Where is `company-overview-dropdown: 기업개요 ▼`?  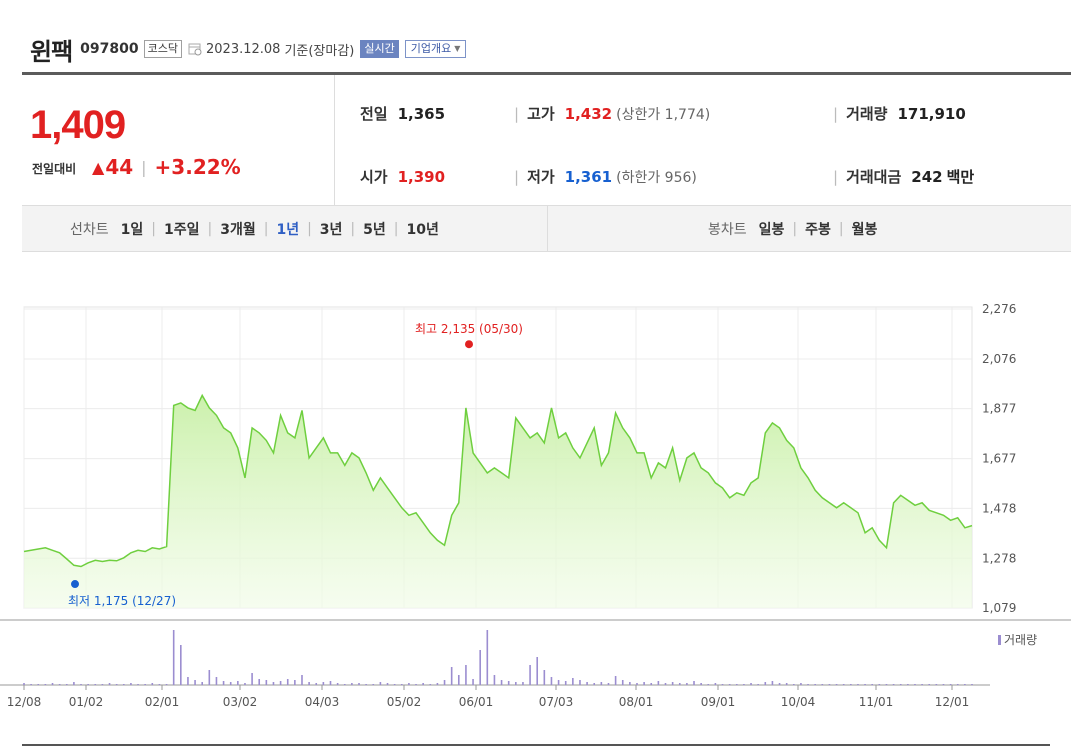 company-overview-dropdown: 기업개요 ▼ is located at coordinates (435, 49).